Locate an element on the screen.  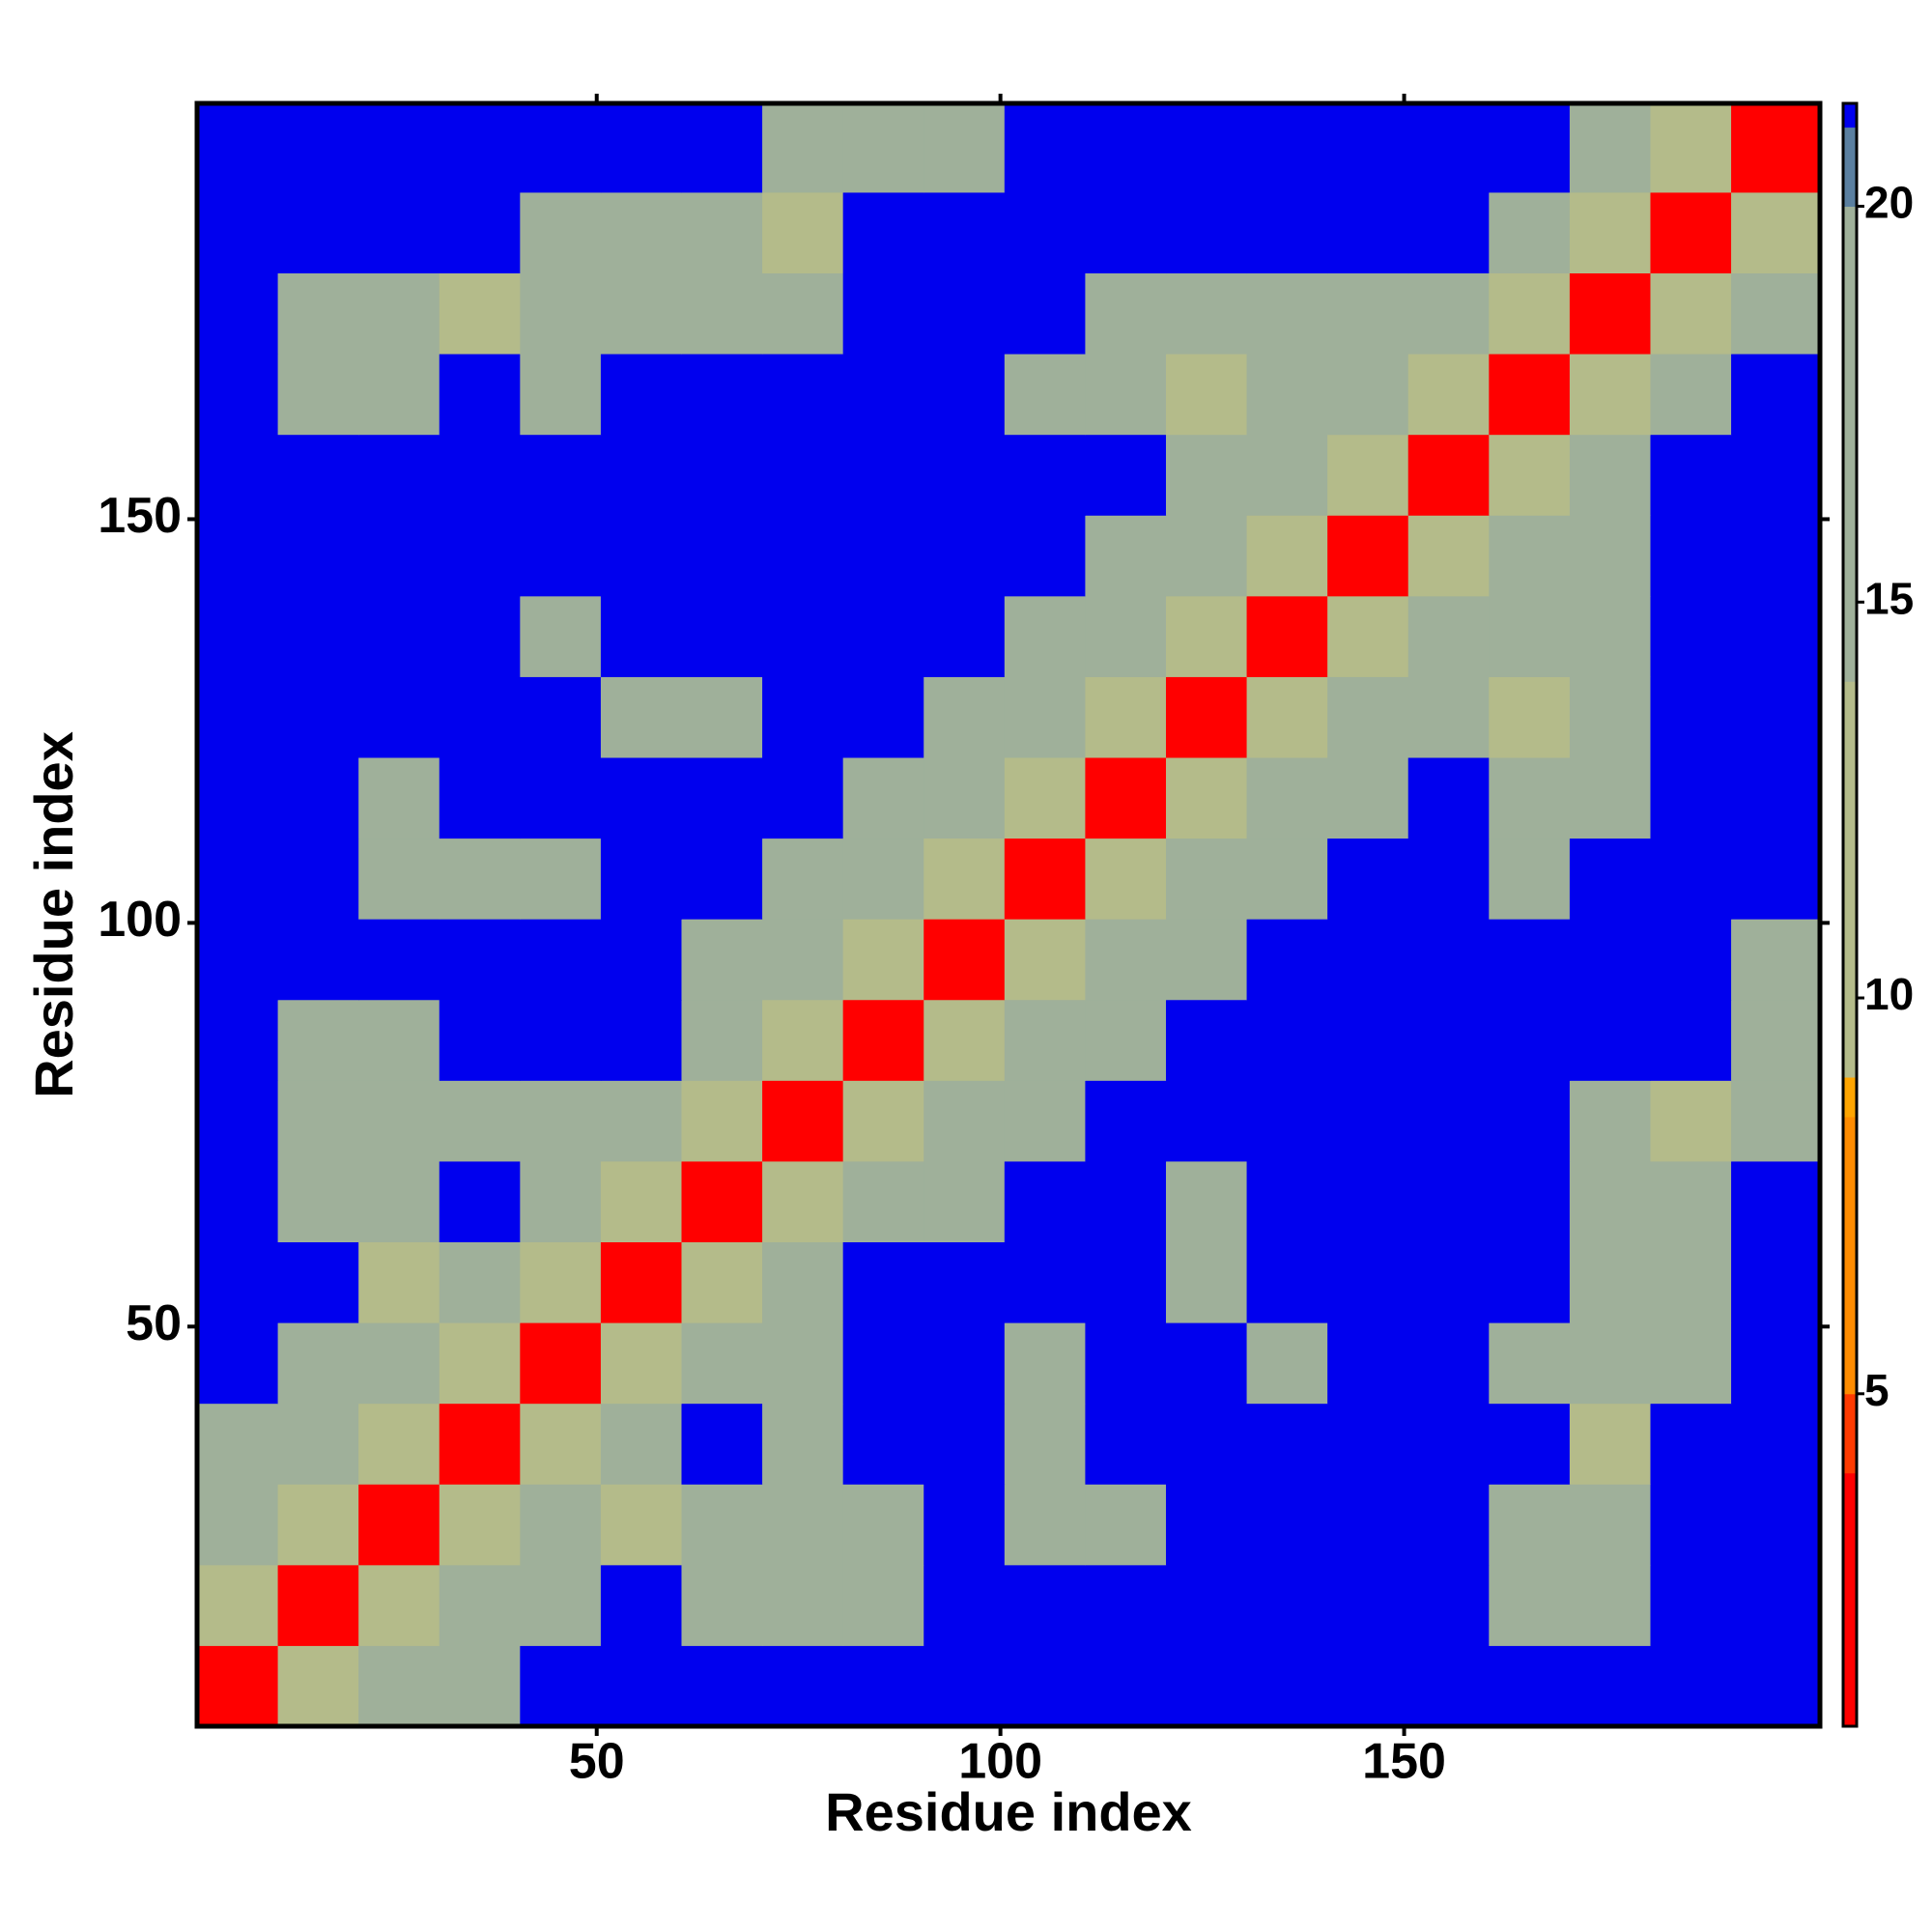
x-tick-label: 50 is located at coordinates (597, 1762).